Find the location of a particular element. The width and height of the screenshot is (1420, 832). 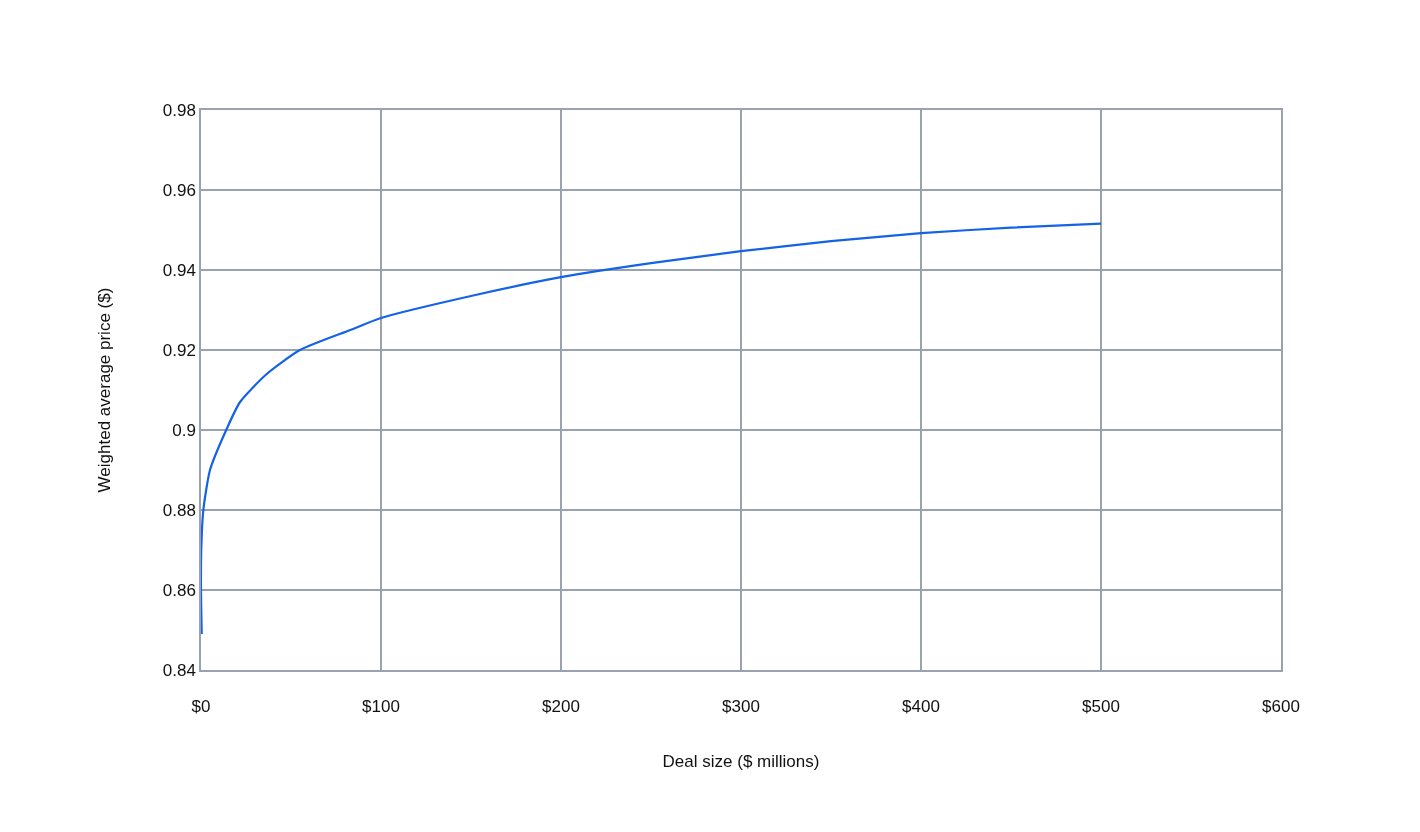

x-tick-label: $300 is located at coordinates (741, 707).